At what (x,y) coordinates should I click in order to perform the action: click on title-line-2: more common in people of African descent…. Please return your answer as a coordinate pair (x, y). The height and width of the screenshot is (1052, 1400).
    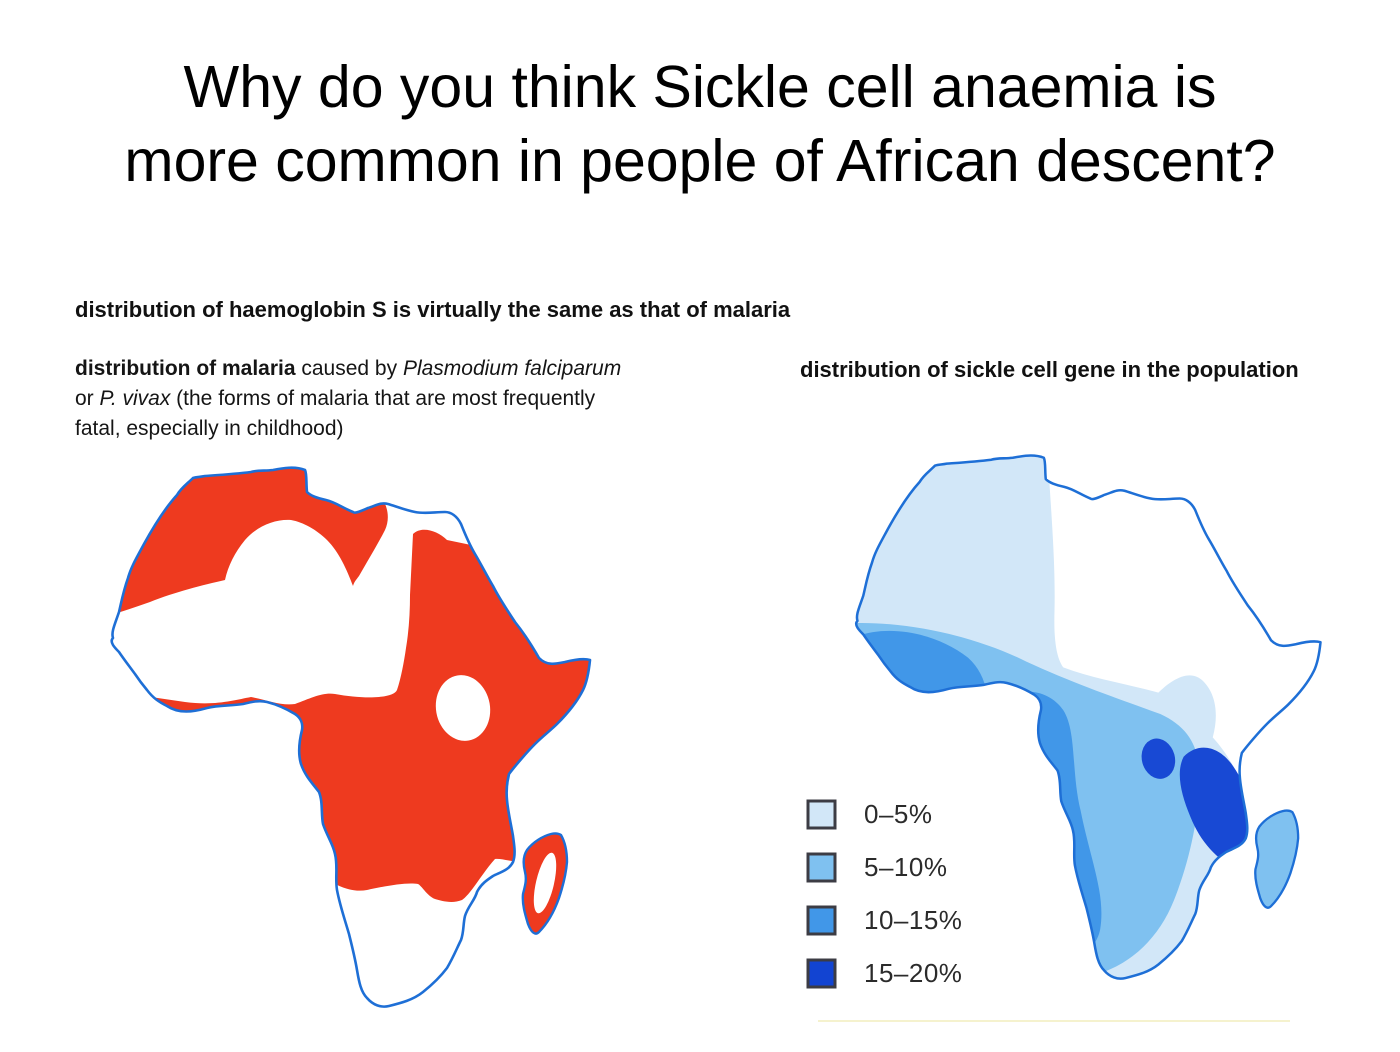
    Looking at the image, I should click on (700, 161).